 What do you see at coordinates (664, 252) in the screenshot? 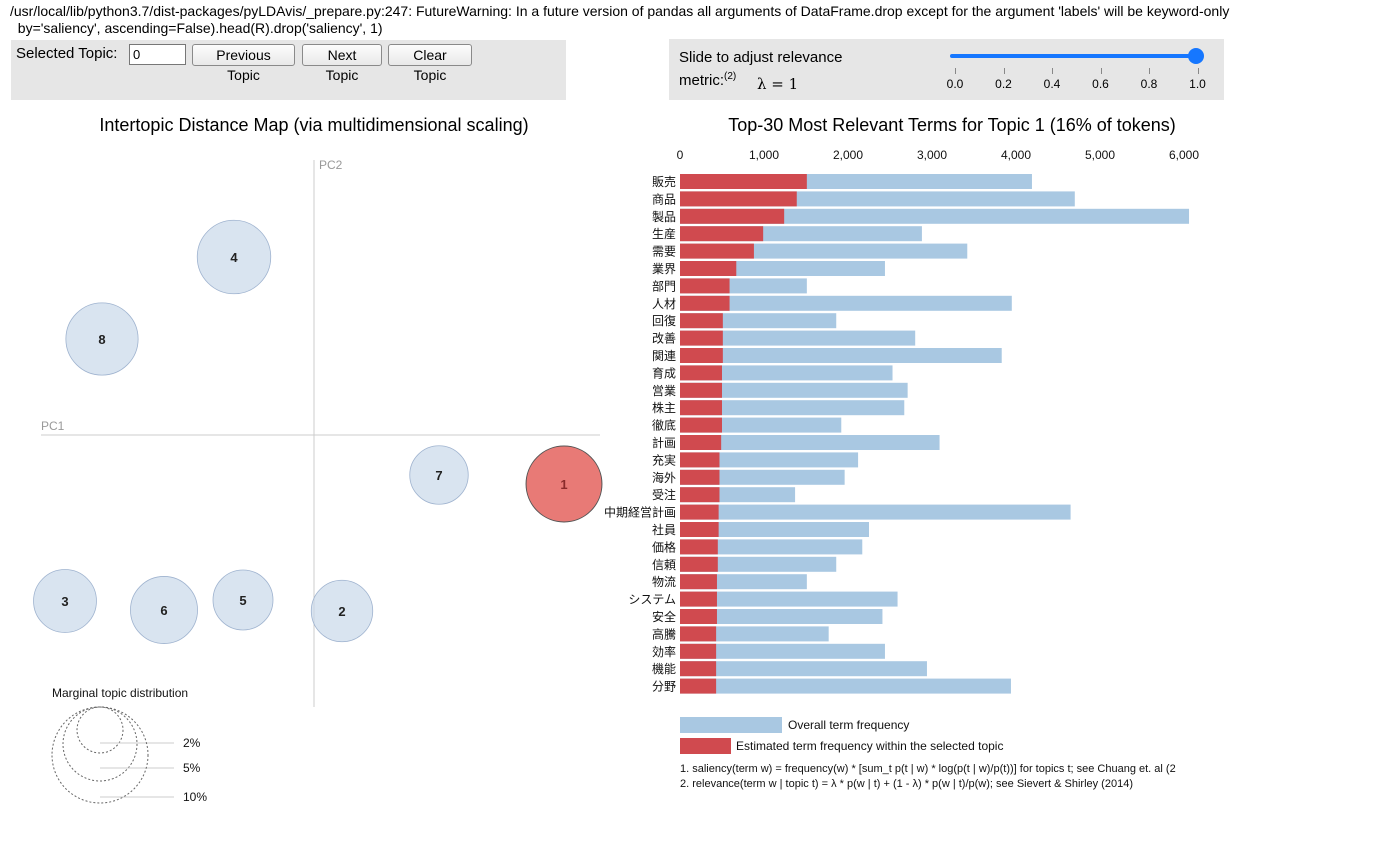
I see `term-label: 需要` at bounding box center [664, 252].